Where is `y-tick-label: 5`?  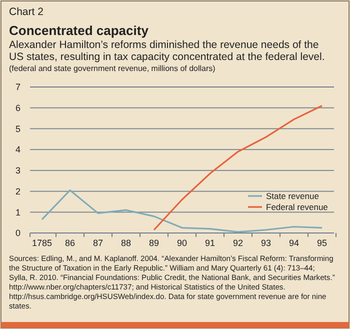
y-tick-label: 5 is located at coordinates (18, 129).